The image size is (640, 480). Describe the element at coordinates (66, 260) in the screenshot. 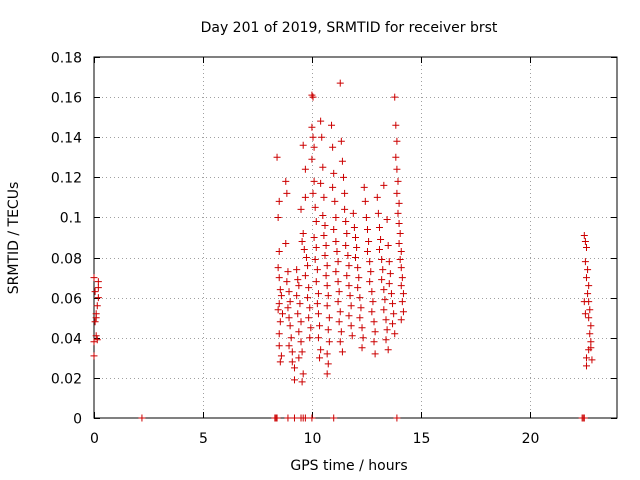

I see `y-tick-label: 0.08` at that location.